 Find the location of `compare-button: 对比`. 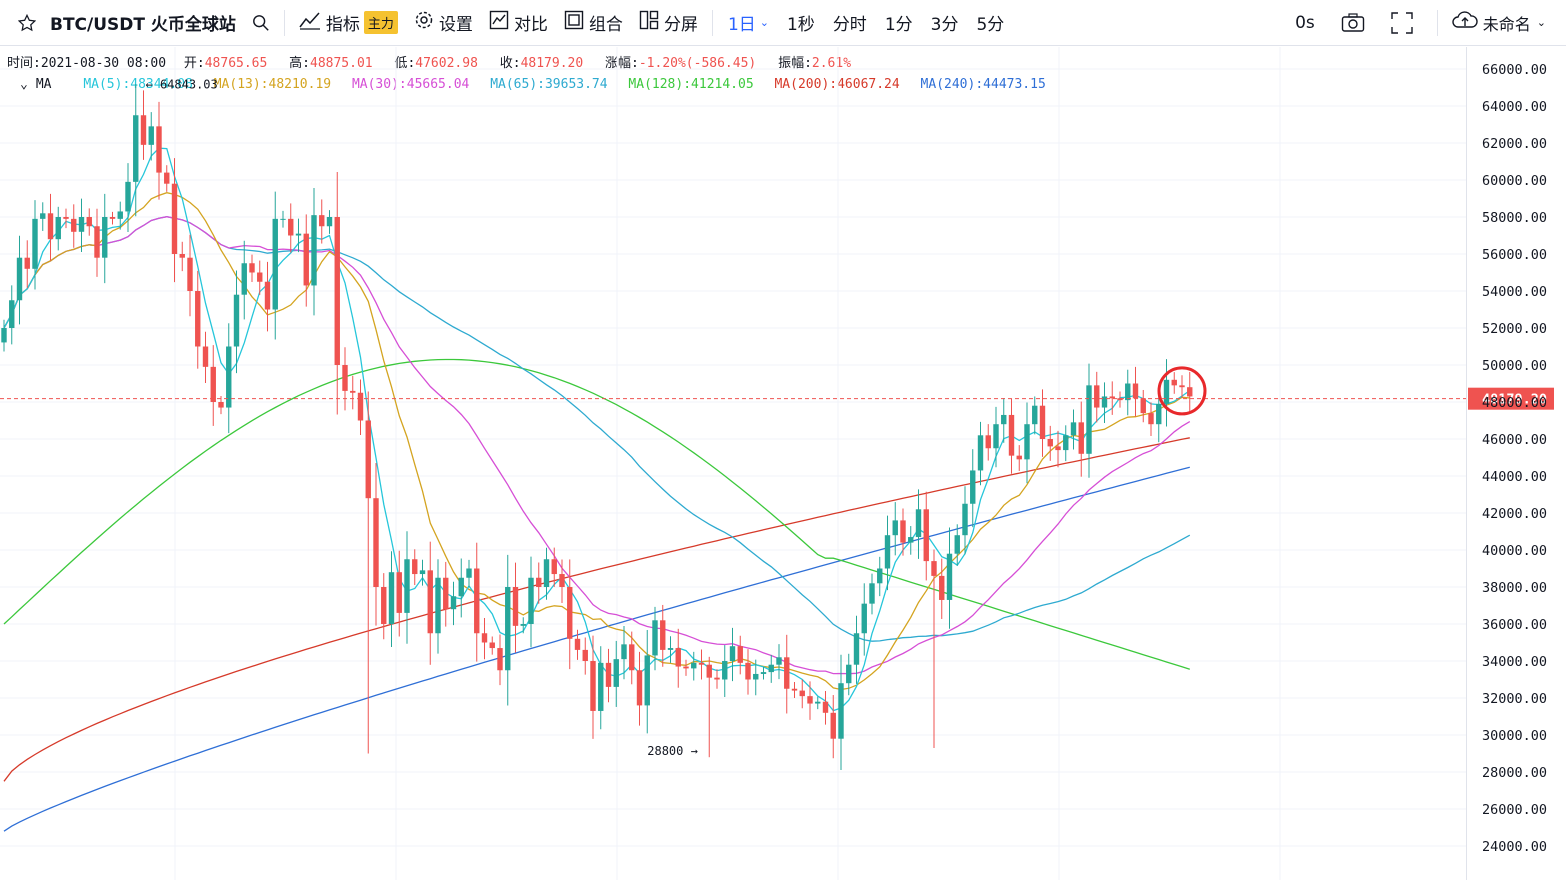

compare-button: 对比 is located at coordinates (518, 23).